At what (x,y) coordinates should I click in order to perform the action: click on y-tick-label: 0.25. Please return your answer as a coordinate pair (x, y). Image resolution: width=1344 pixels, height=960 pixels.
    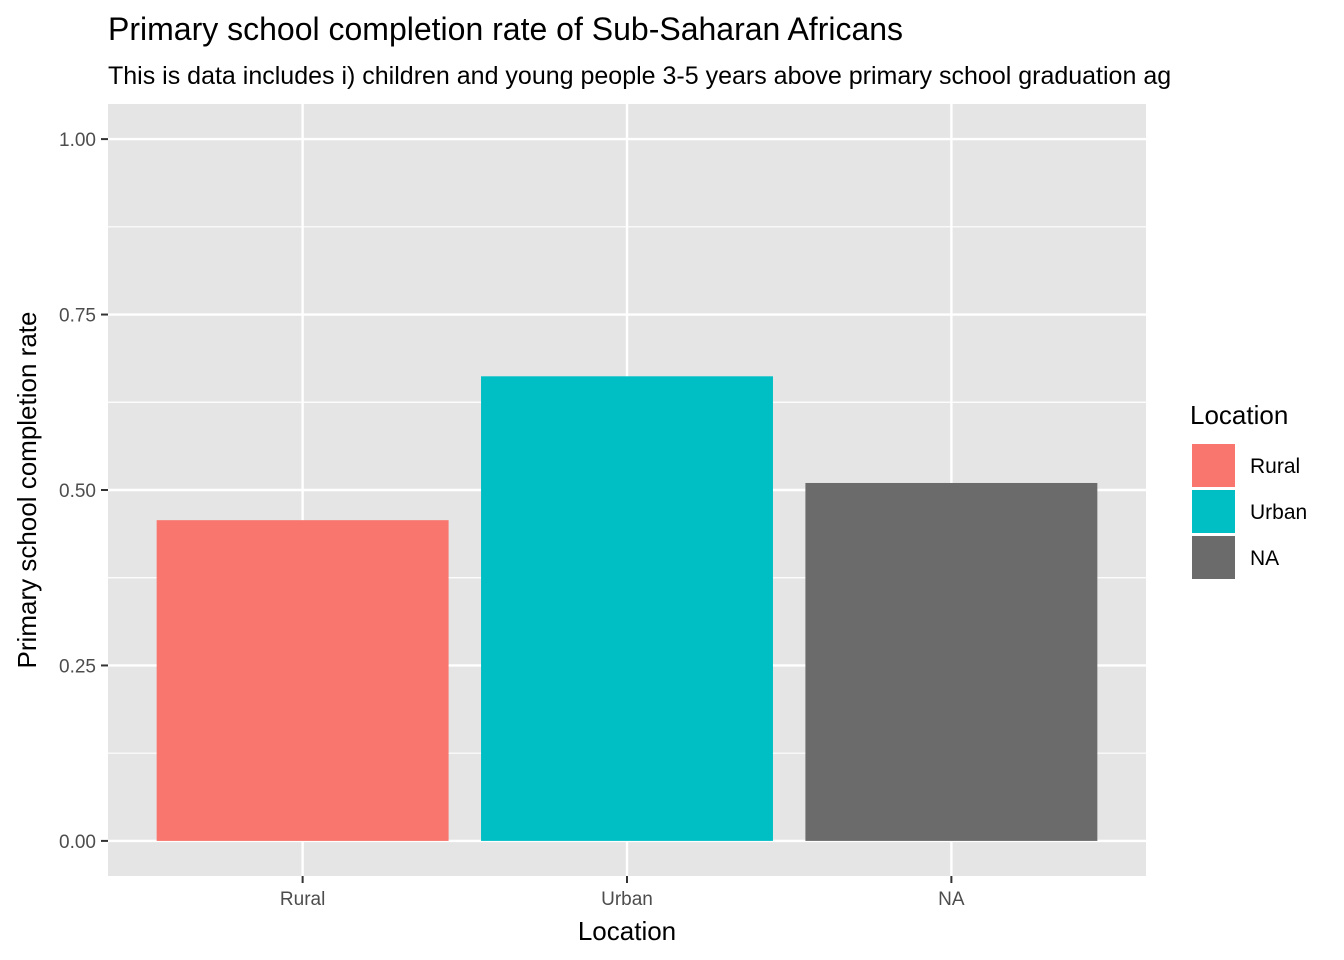
    Looking at the image, I should click on (77, 666).